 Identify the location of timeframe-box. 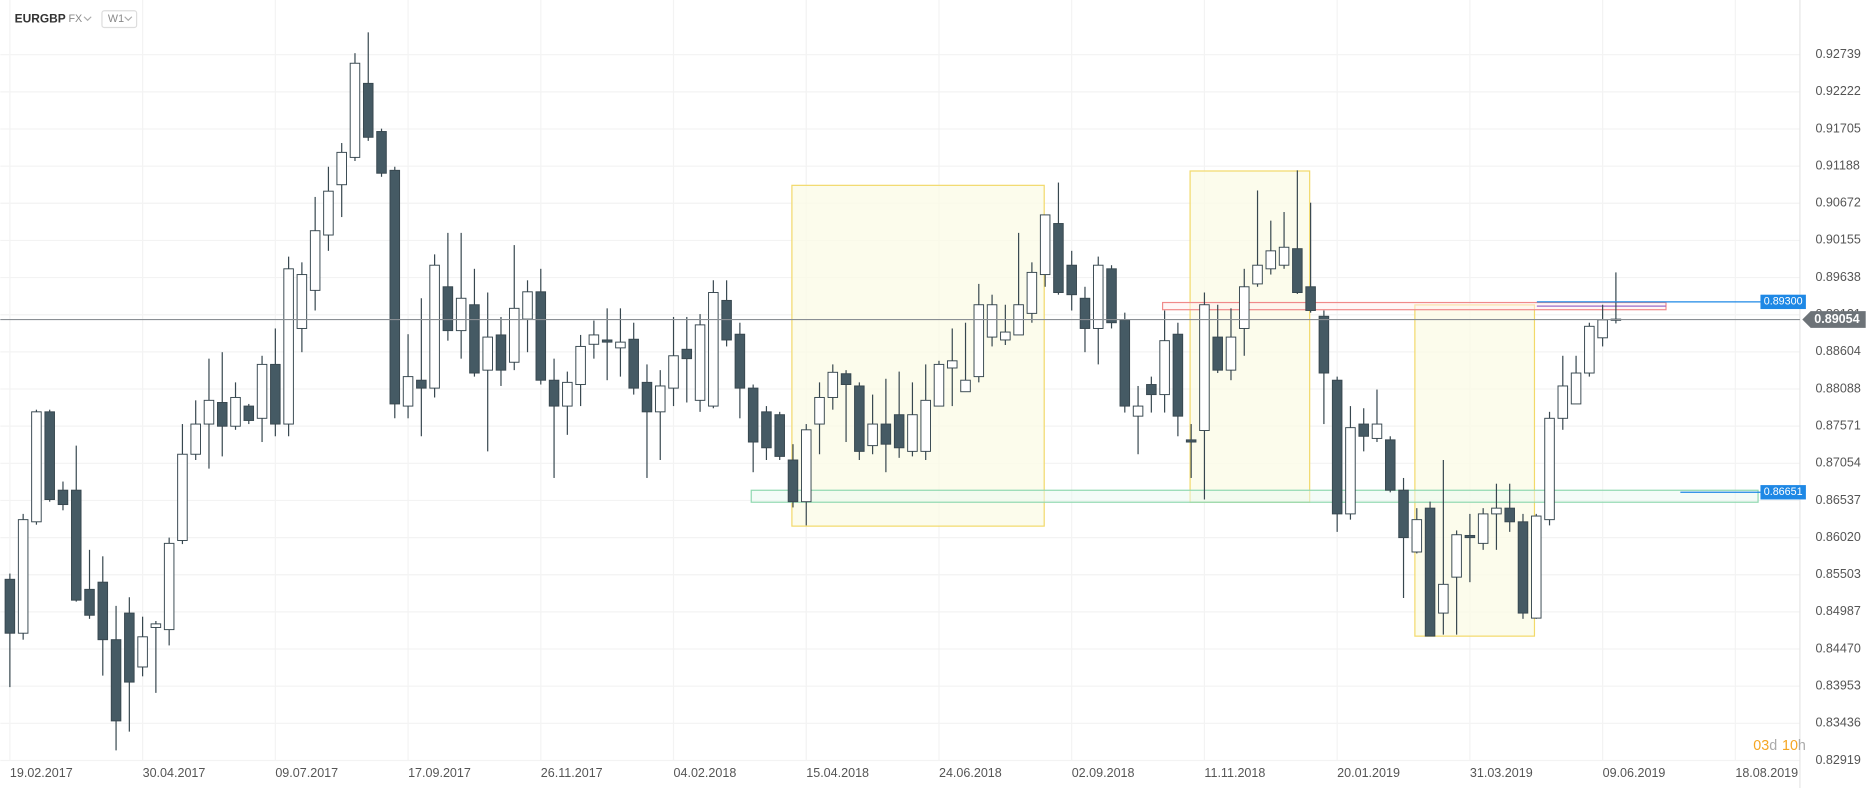
(119, 19).